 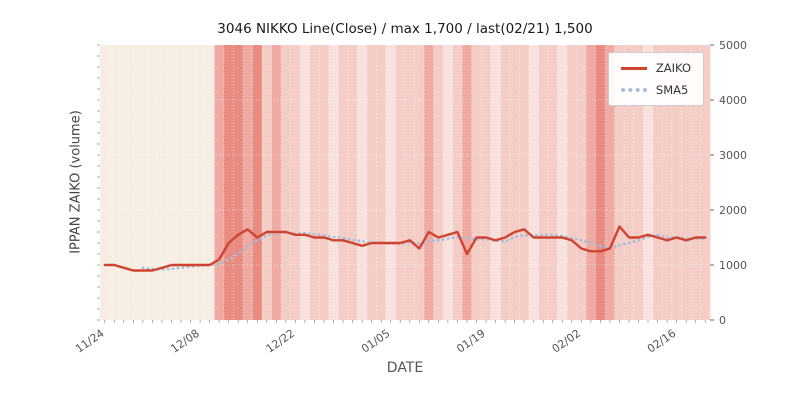 I want to click on x-tick-label: 12/22, so click(x=280, y=341).